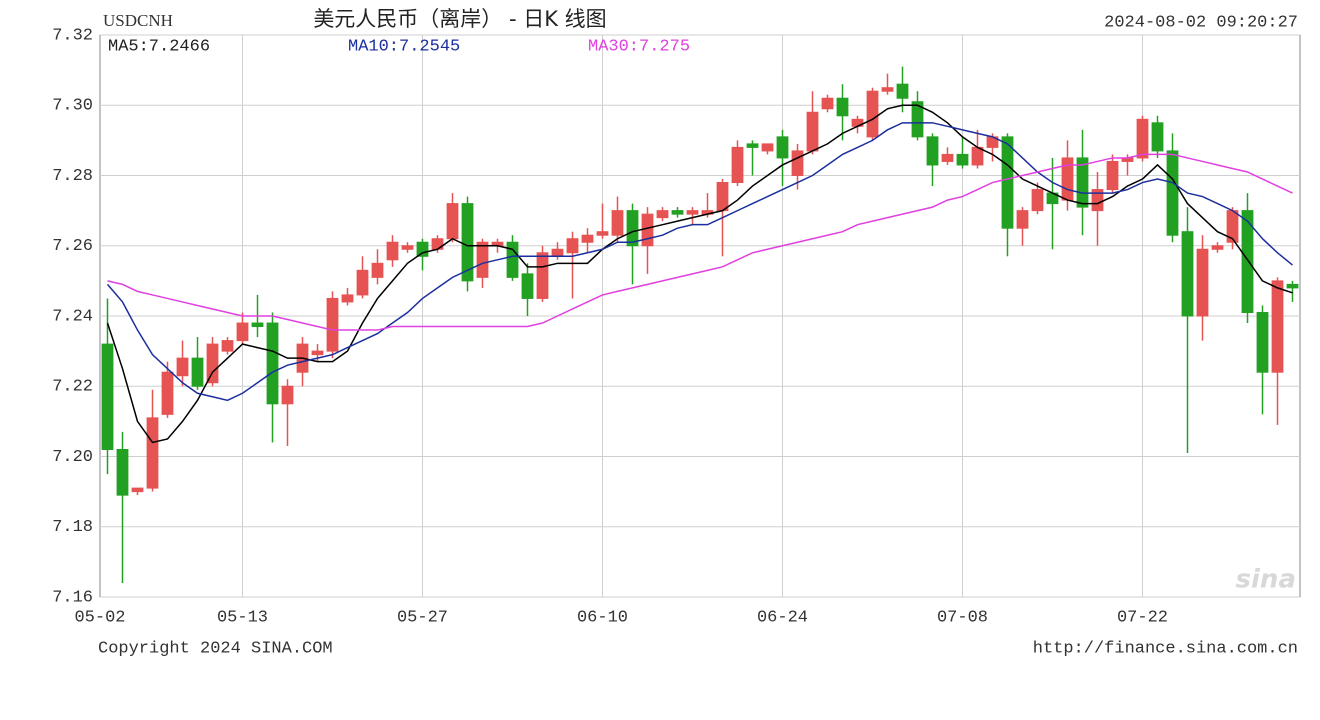 The height and width of the screenshot is (720, 1320). What do you see at coordinates (962, 617) in the screenshot?
I see `x-tick-label: 07-08` at bounding box center [962, 617].